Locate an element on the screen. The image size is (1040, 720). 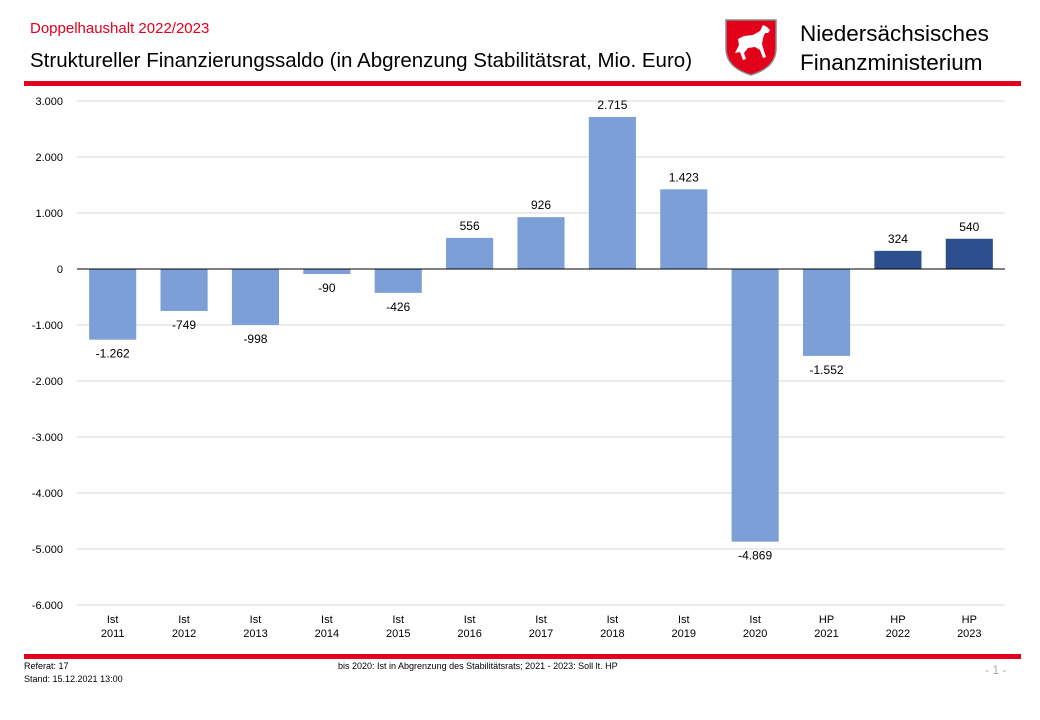
data-label: 926 is located at coordinates (541, 205).